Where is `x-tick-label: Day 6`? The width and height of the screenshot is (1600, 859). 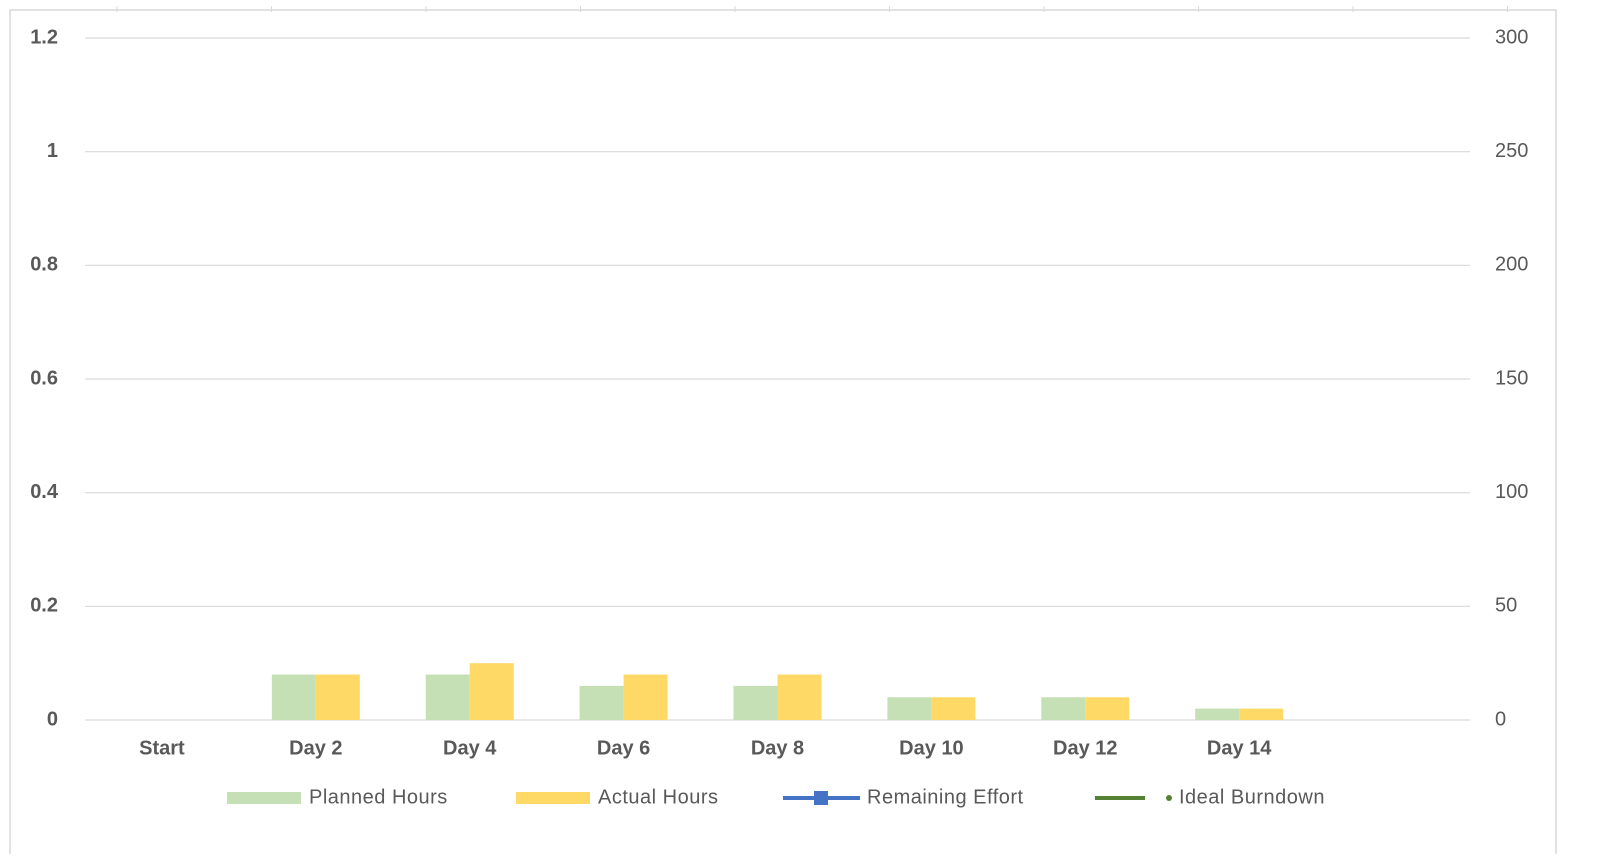 x-tick-label: Day 6 is located at coordinates (623, 748).